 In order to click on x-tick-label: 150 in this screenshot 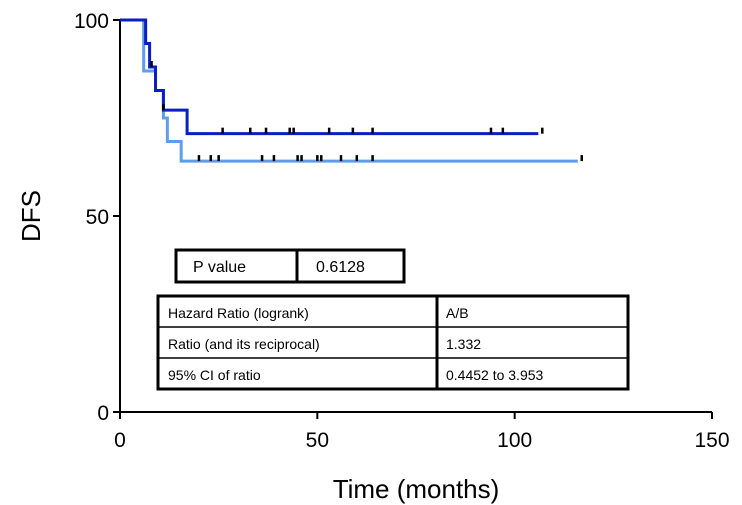, I will do `click(711, 440)`.